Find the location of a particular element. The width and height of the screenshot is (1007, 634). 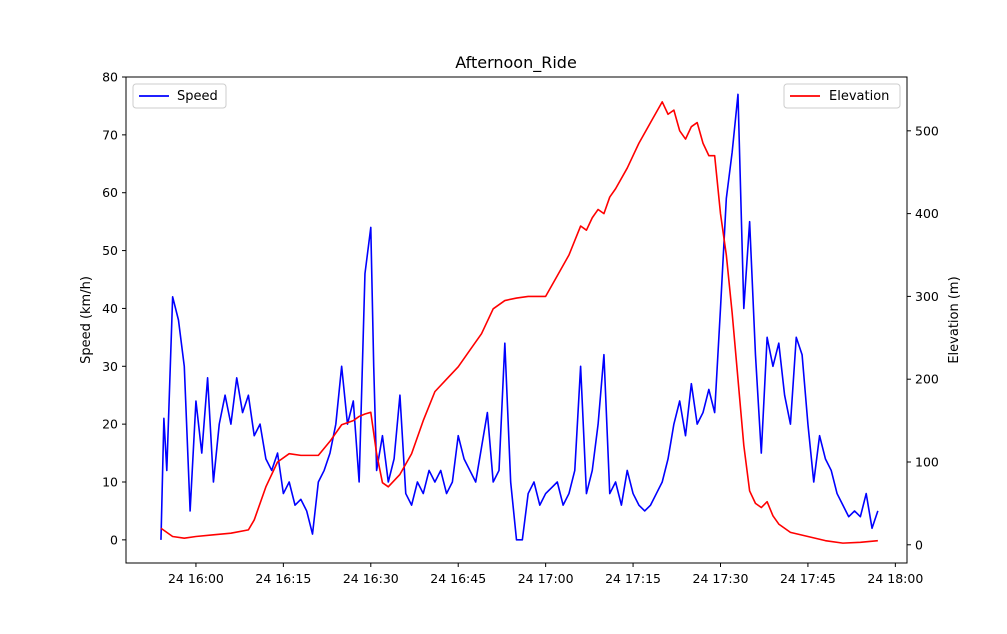

legend-elevation-box is located at coordinates (842, 96).